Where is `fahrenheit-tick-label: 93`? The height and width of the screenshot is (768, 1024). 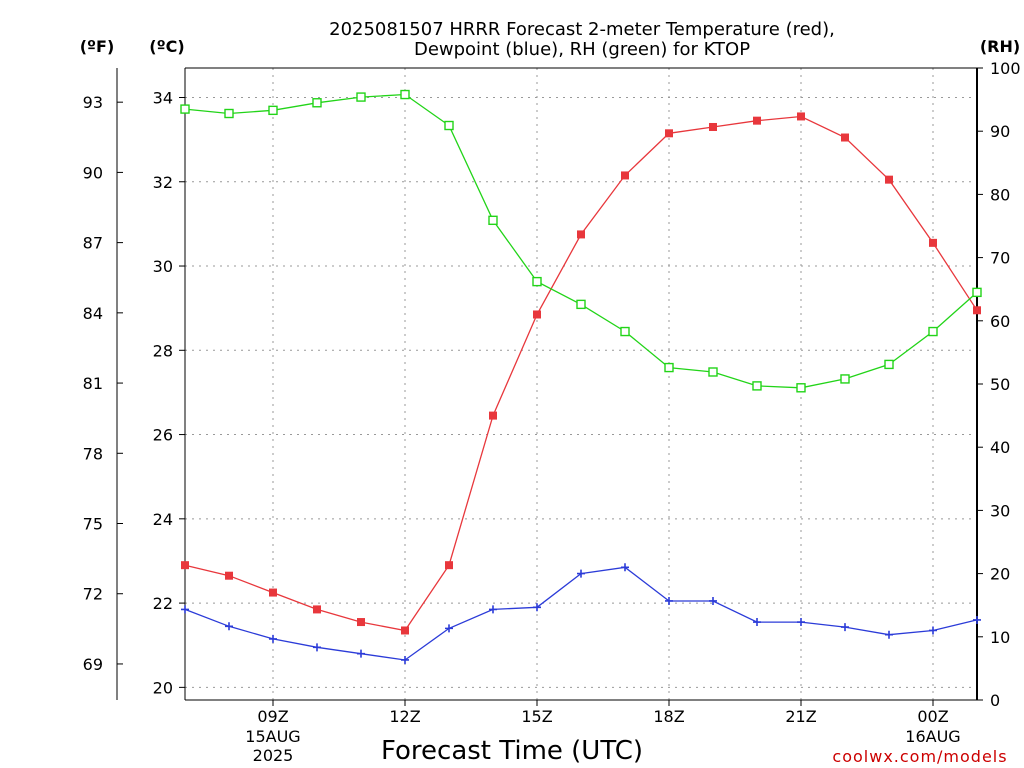 fahrenheit-tick-label: 93 is located at coordinates (93, 102).